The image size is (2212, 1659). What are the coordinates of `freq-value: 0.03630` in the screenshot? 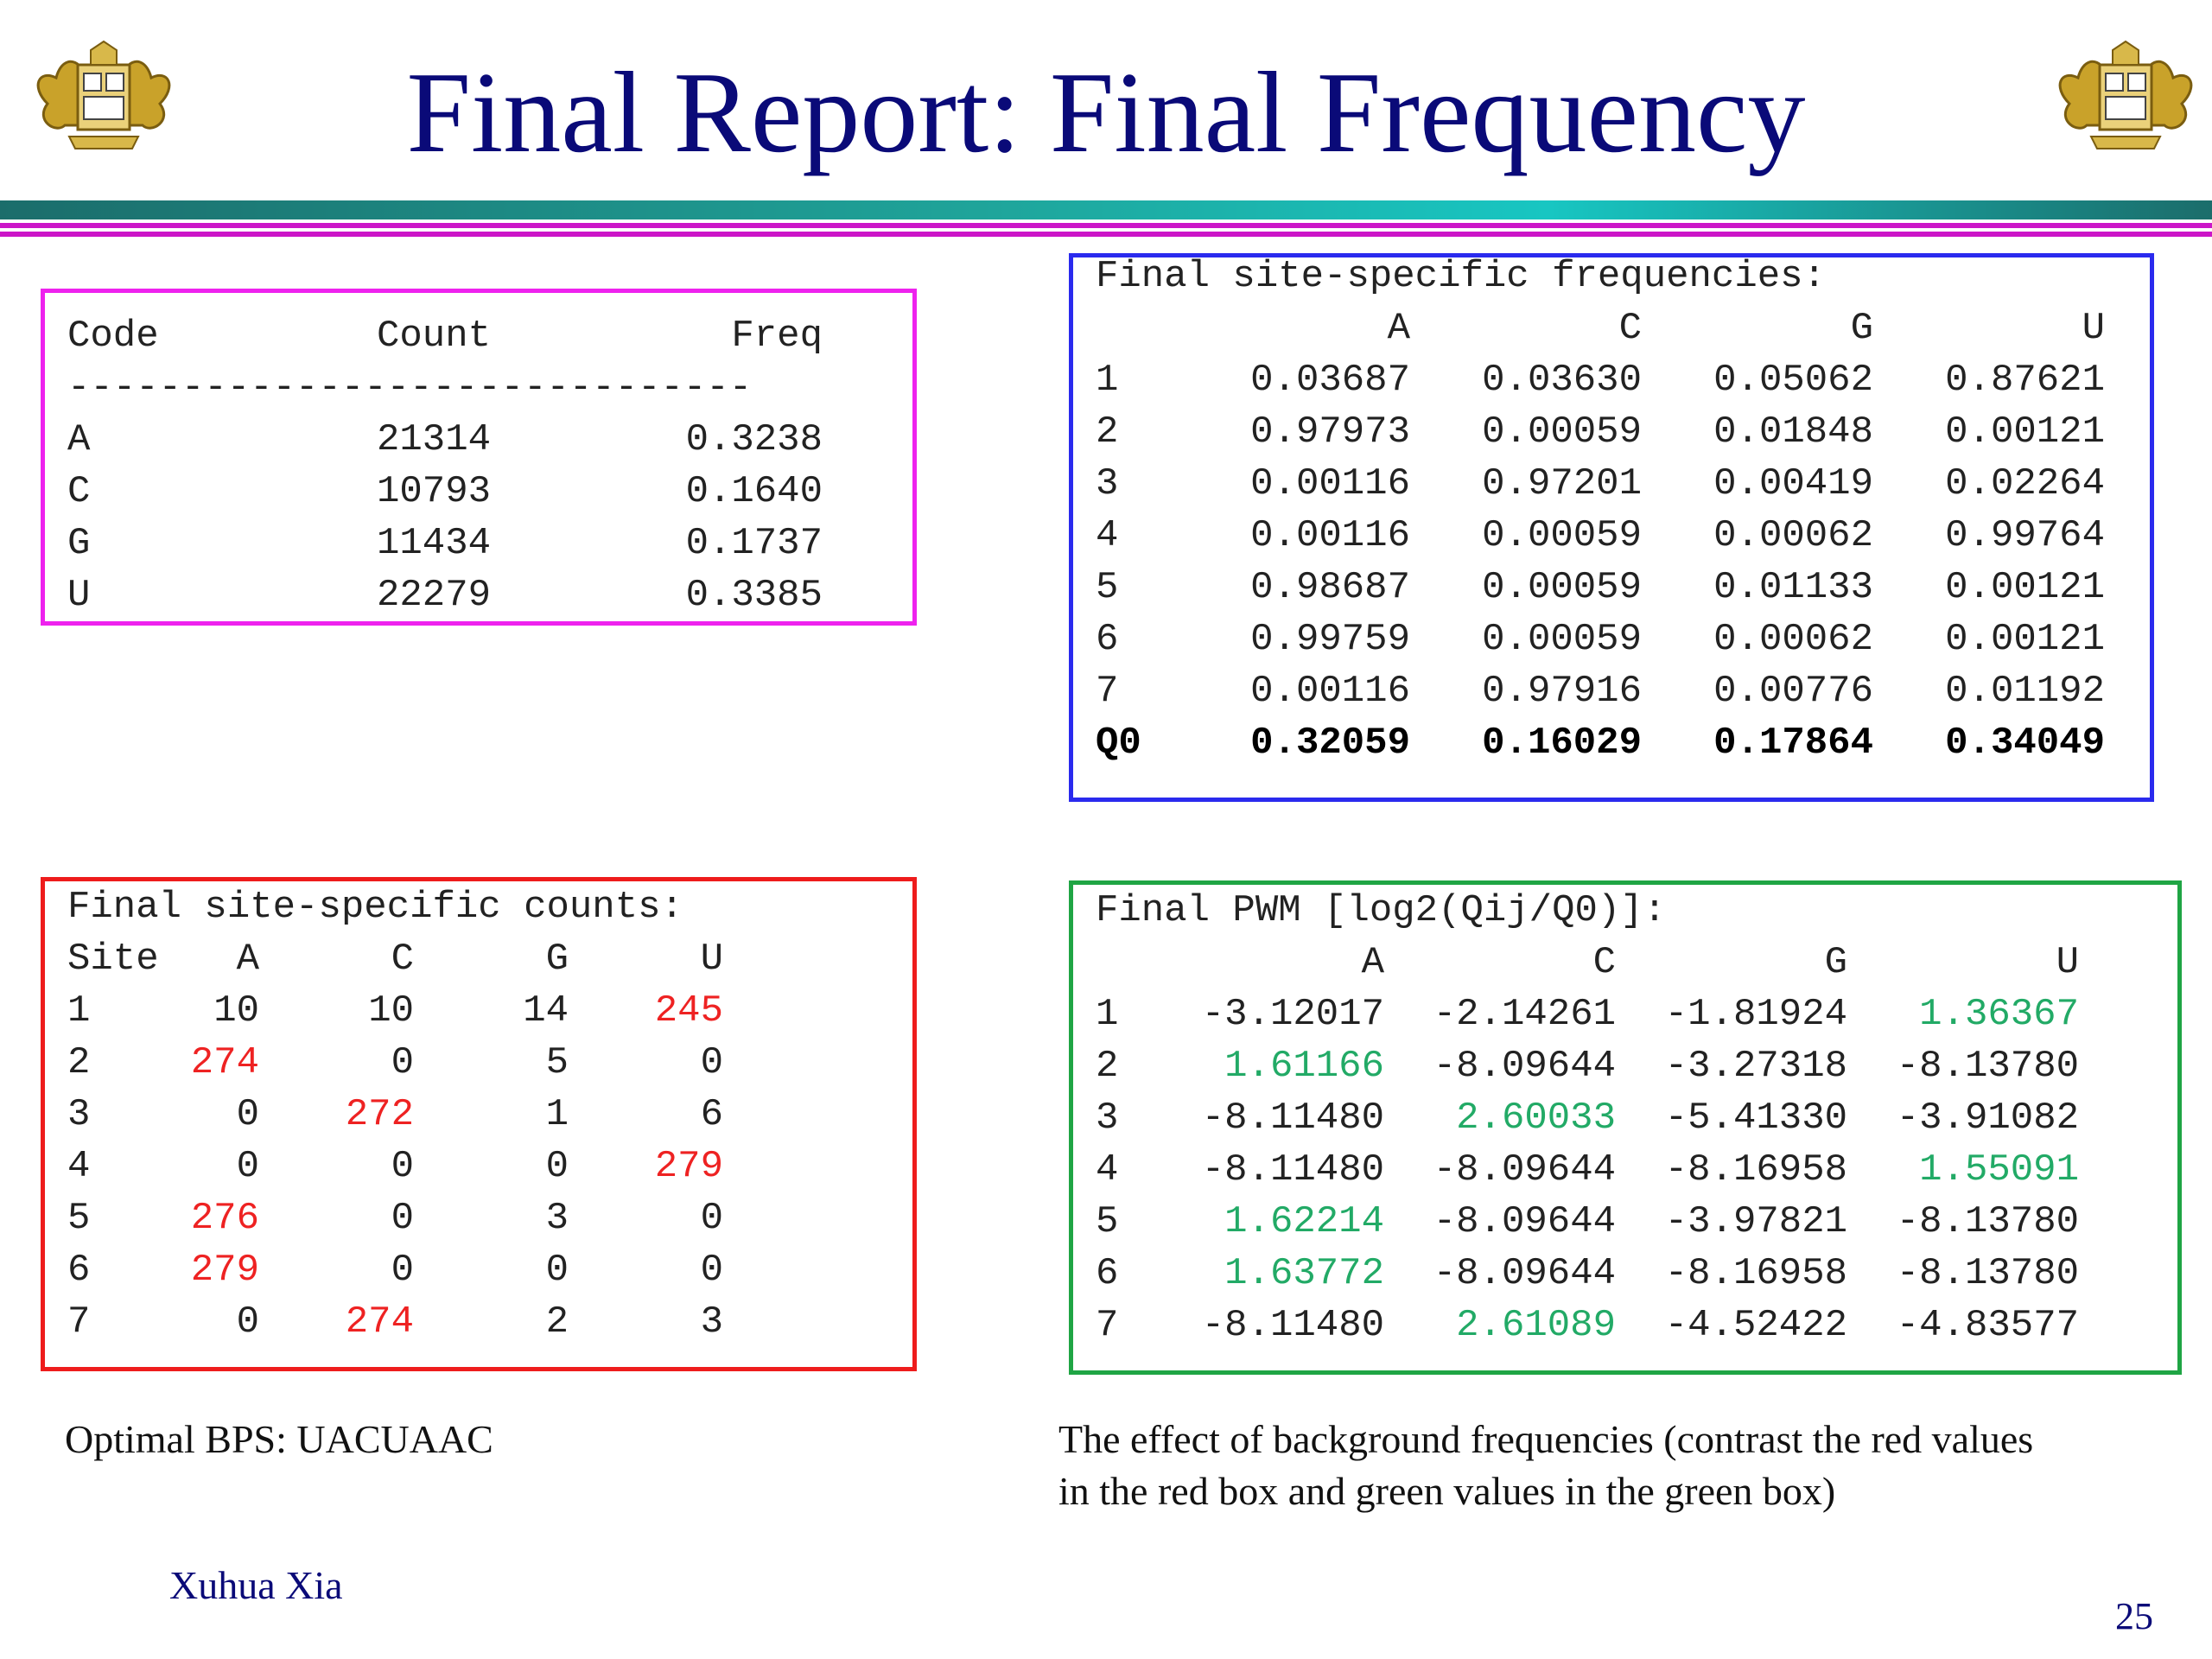 It's located at (1562, 380).